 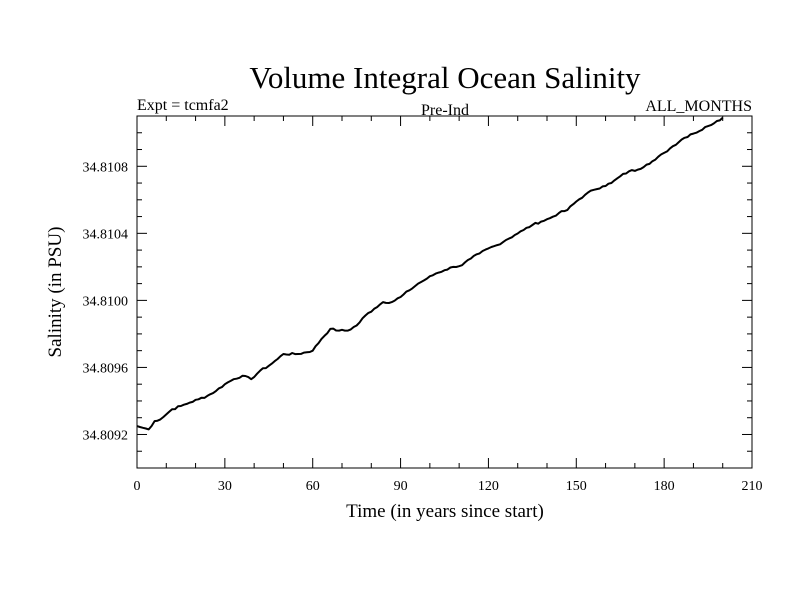 I want to click on x-tick-label: 120, so click(x=488, y=486).